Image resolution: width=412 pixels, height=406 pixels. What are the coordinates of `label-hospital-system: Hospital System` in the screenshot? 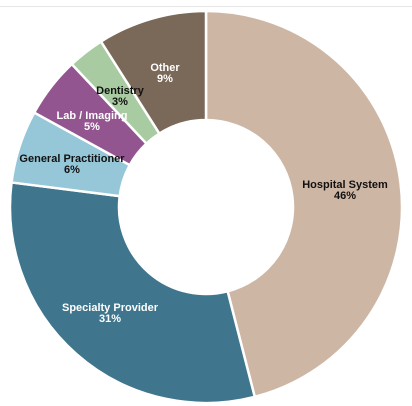 It's located at (345, 185).